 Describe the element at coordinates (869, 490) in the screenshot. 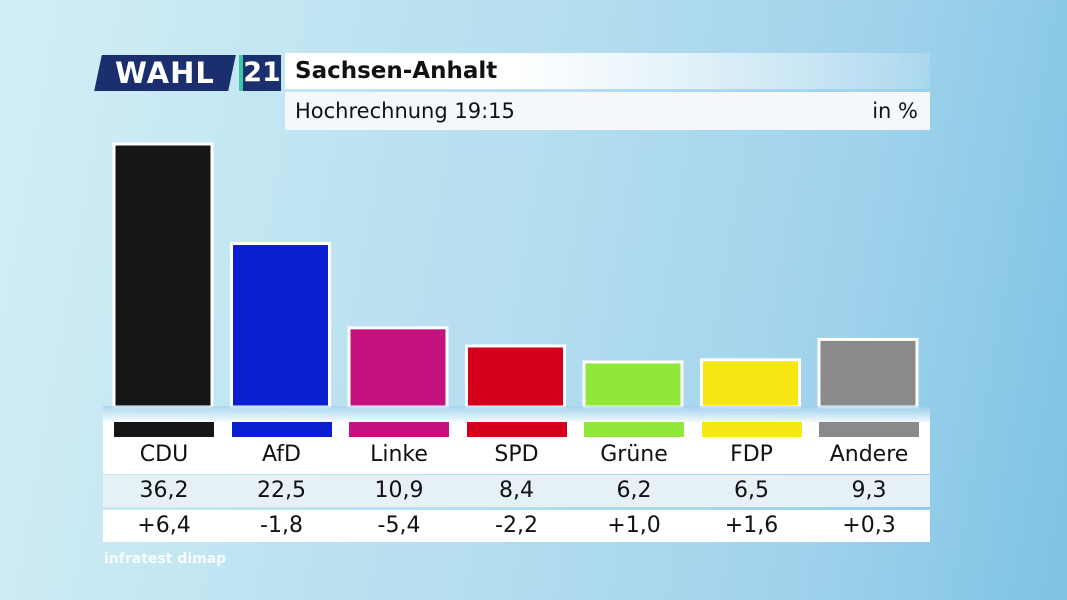

I see `party-value-andere: 9,3` at that location.